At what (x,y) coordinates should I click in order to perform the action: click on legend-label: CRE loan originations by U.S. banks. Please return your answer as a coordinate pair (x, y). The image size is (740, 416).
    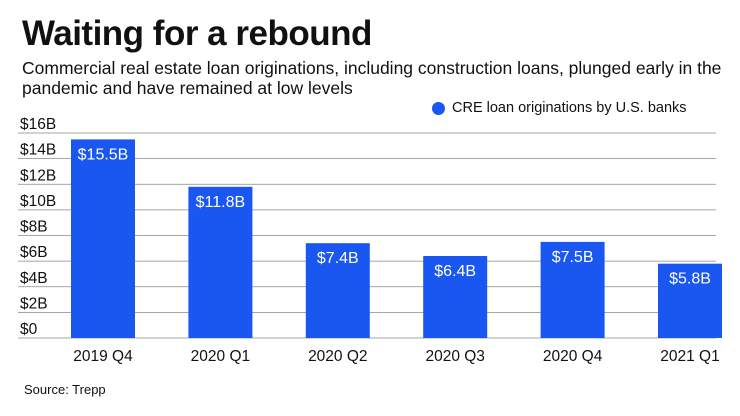
    Looking at the image, I should click on (569, 108).